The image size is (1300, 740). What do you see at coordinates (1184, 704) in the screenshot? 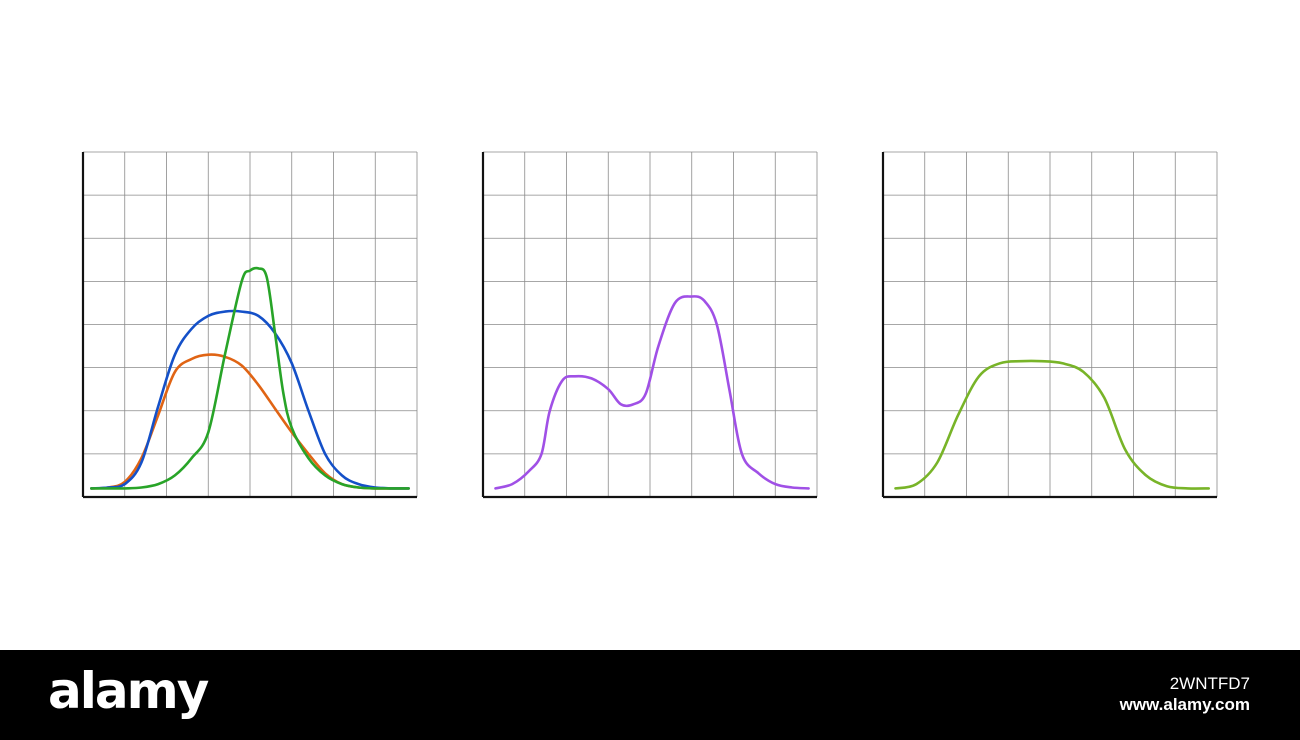
I see `site-url: www.alamy.com` at bounding box center [1184, 704].